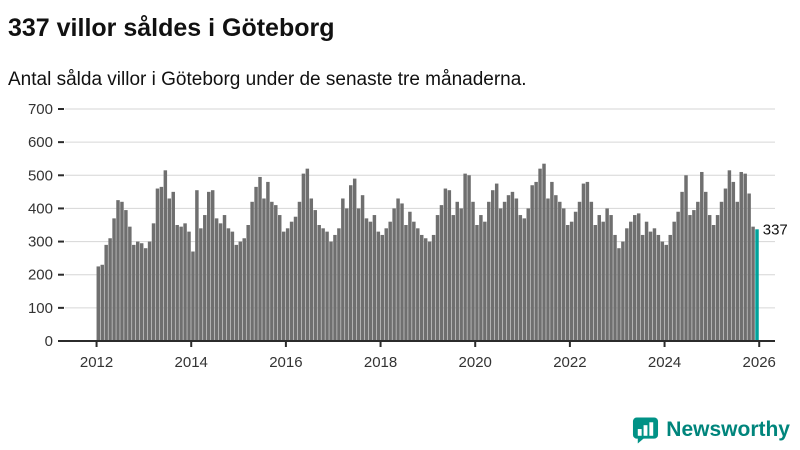 The width and height of the screenshot is (800, 450). Describe the element at coordinates (96, 362) in the screenshot. I see `x-tick-label: 2012` at that location.